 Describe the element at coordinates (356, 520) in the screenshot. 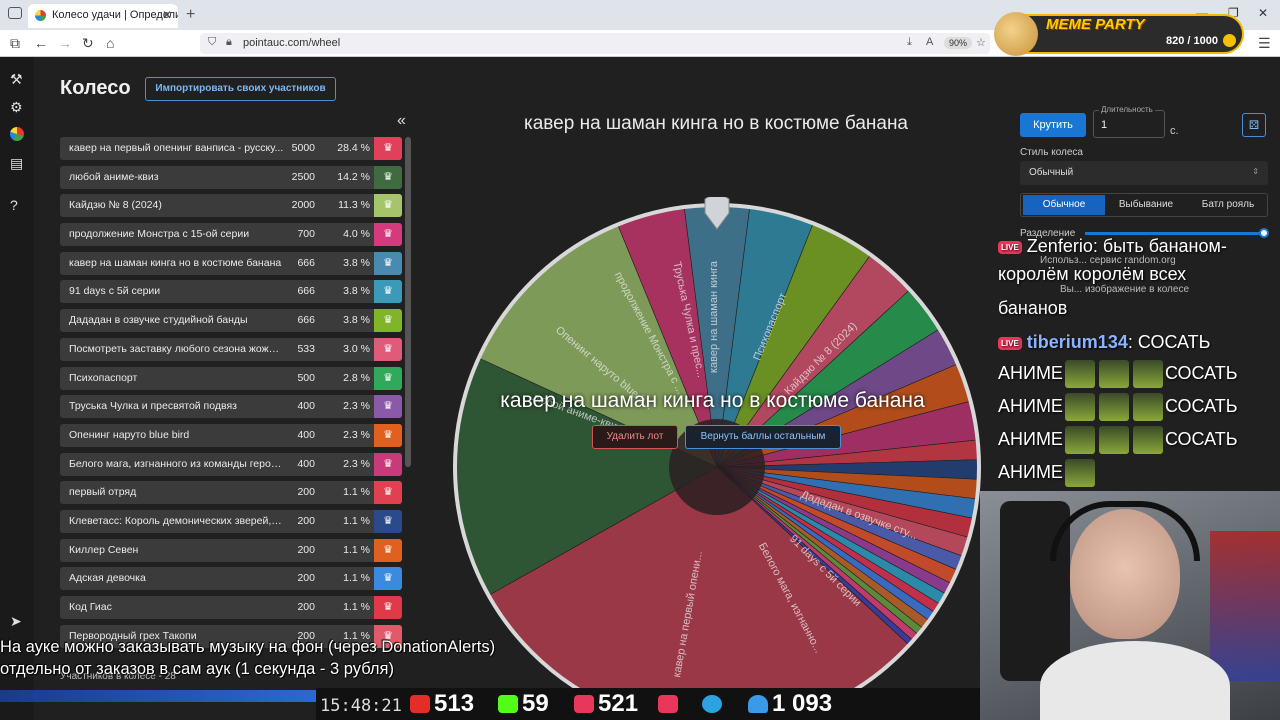

I see `lot-percent: 1.1 %` at that location.